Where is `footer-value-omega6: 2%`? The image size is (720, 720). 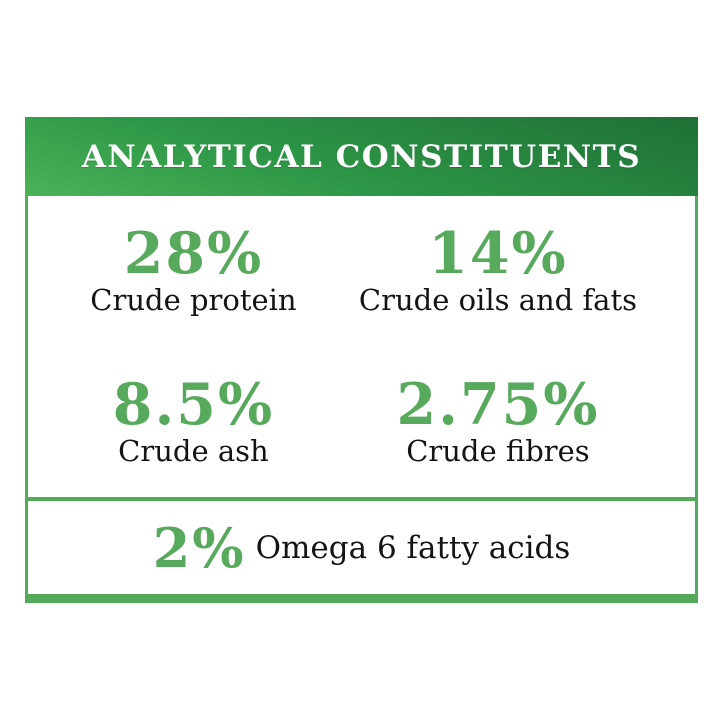 footer-value-omega6: 2% is located at coordinates (199, 547).